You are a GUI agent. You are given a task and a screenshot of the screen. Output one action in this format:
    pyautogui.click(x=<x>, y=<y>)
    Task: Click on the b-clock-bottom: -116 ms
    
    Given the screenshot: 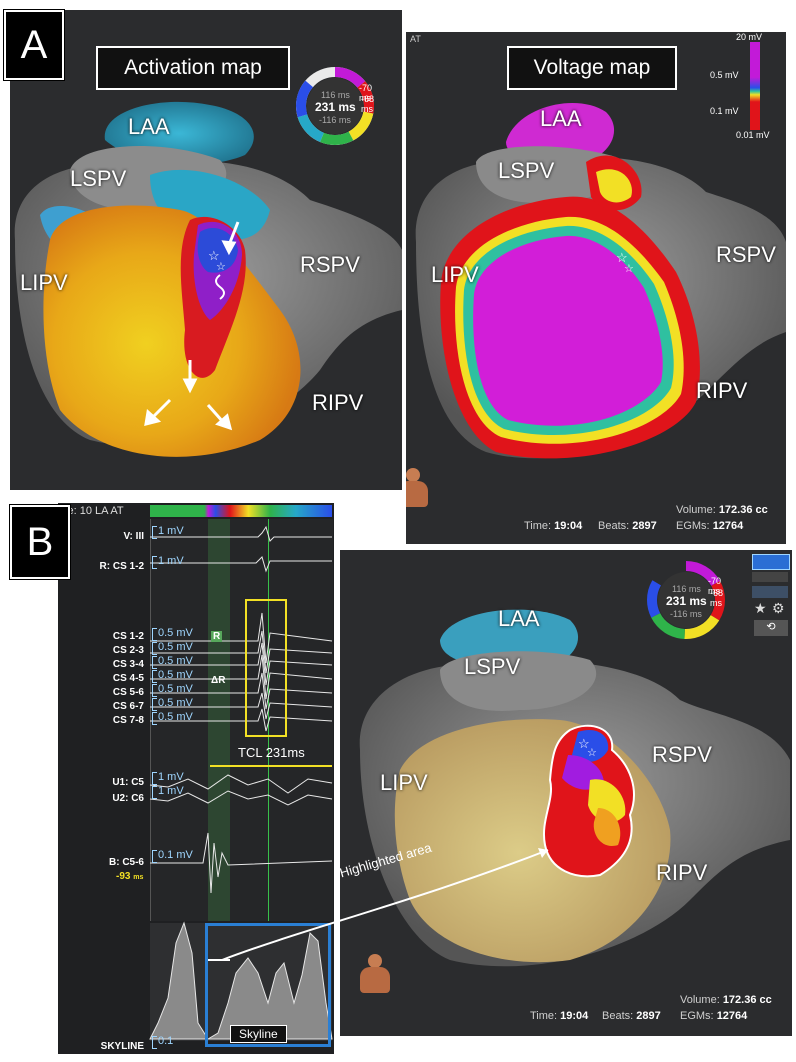 What is the action you would take?
    pyautogui.click(x=686, y=614)
    